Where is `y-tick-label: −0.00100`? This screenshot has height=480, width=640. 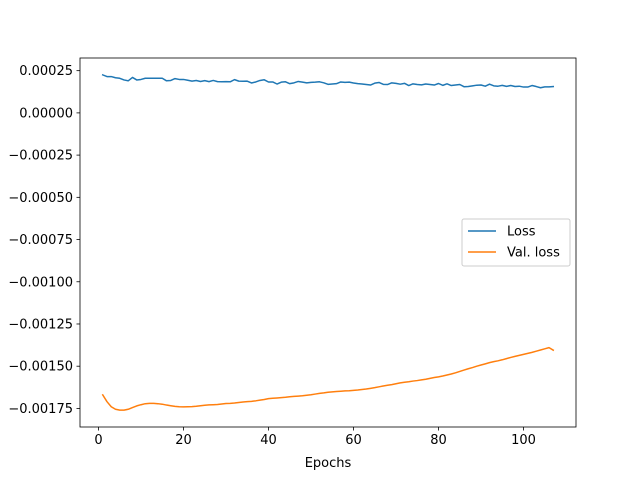
y-tick-label: −0.00100 is located at coordinates (40, 282).